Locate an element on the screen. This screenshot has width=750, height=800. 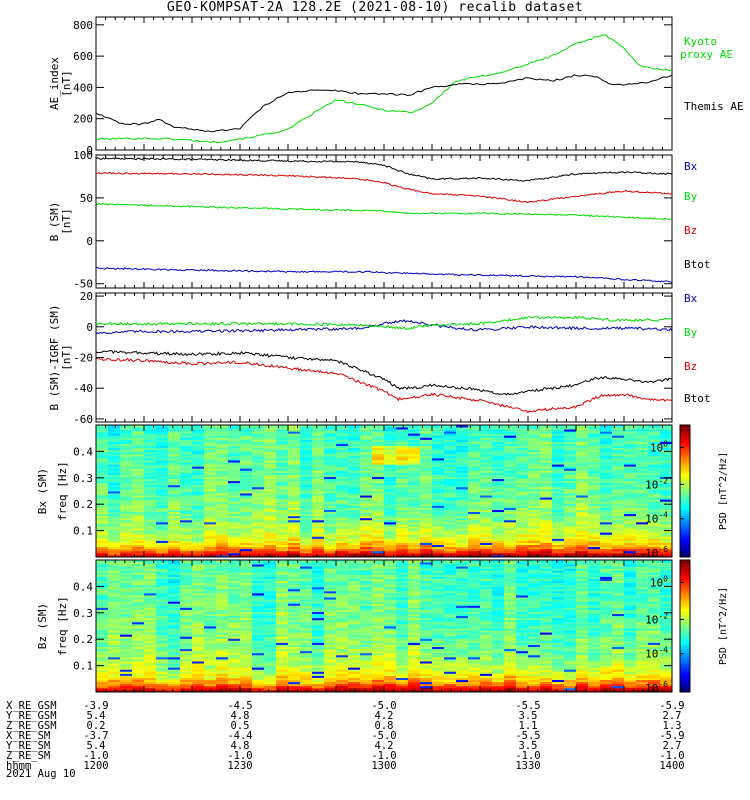
legend-bx: Bx is located at coordinates (691, 298).